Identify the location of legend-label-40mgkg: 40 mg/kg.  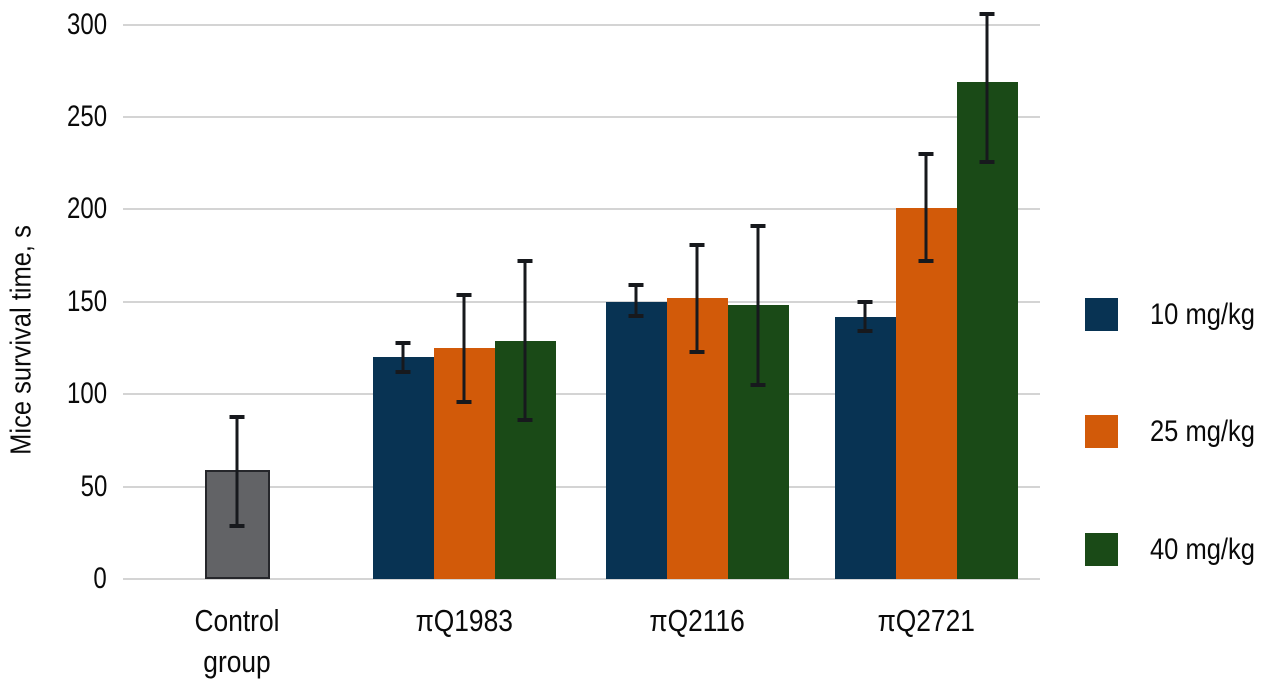
(1202, 549).